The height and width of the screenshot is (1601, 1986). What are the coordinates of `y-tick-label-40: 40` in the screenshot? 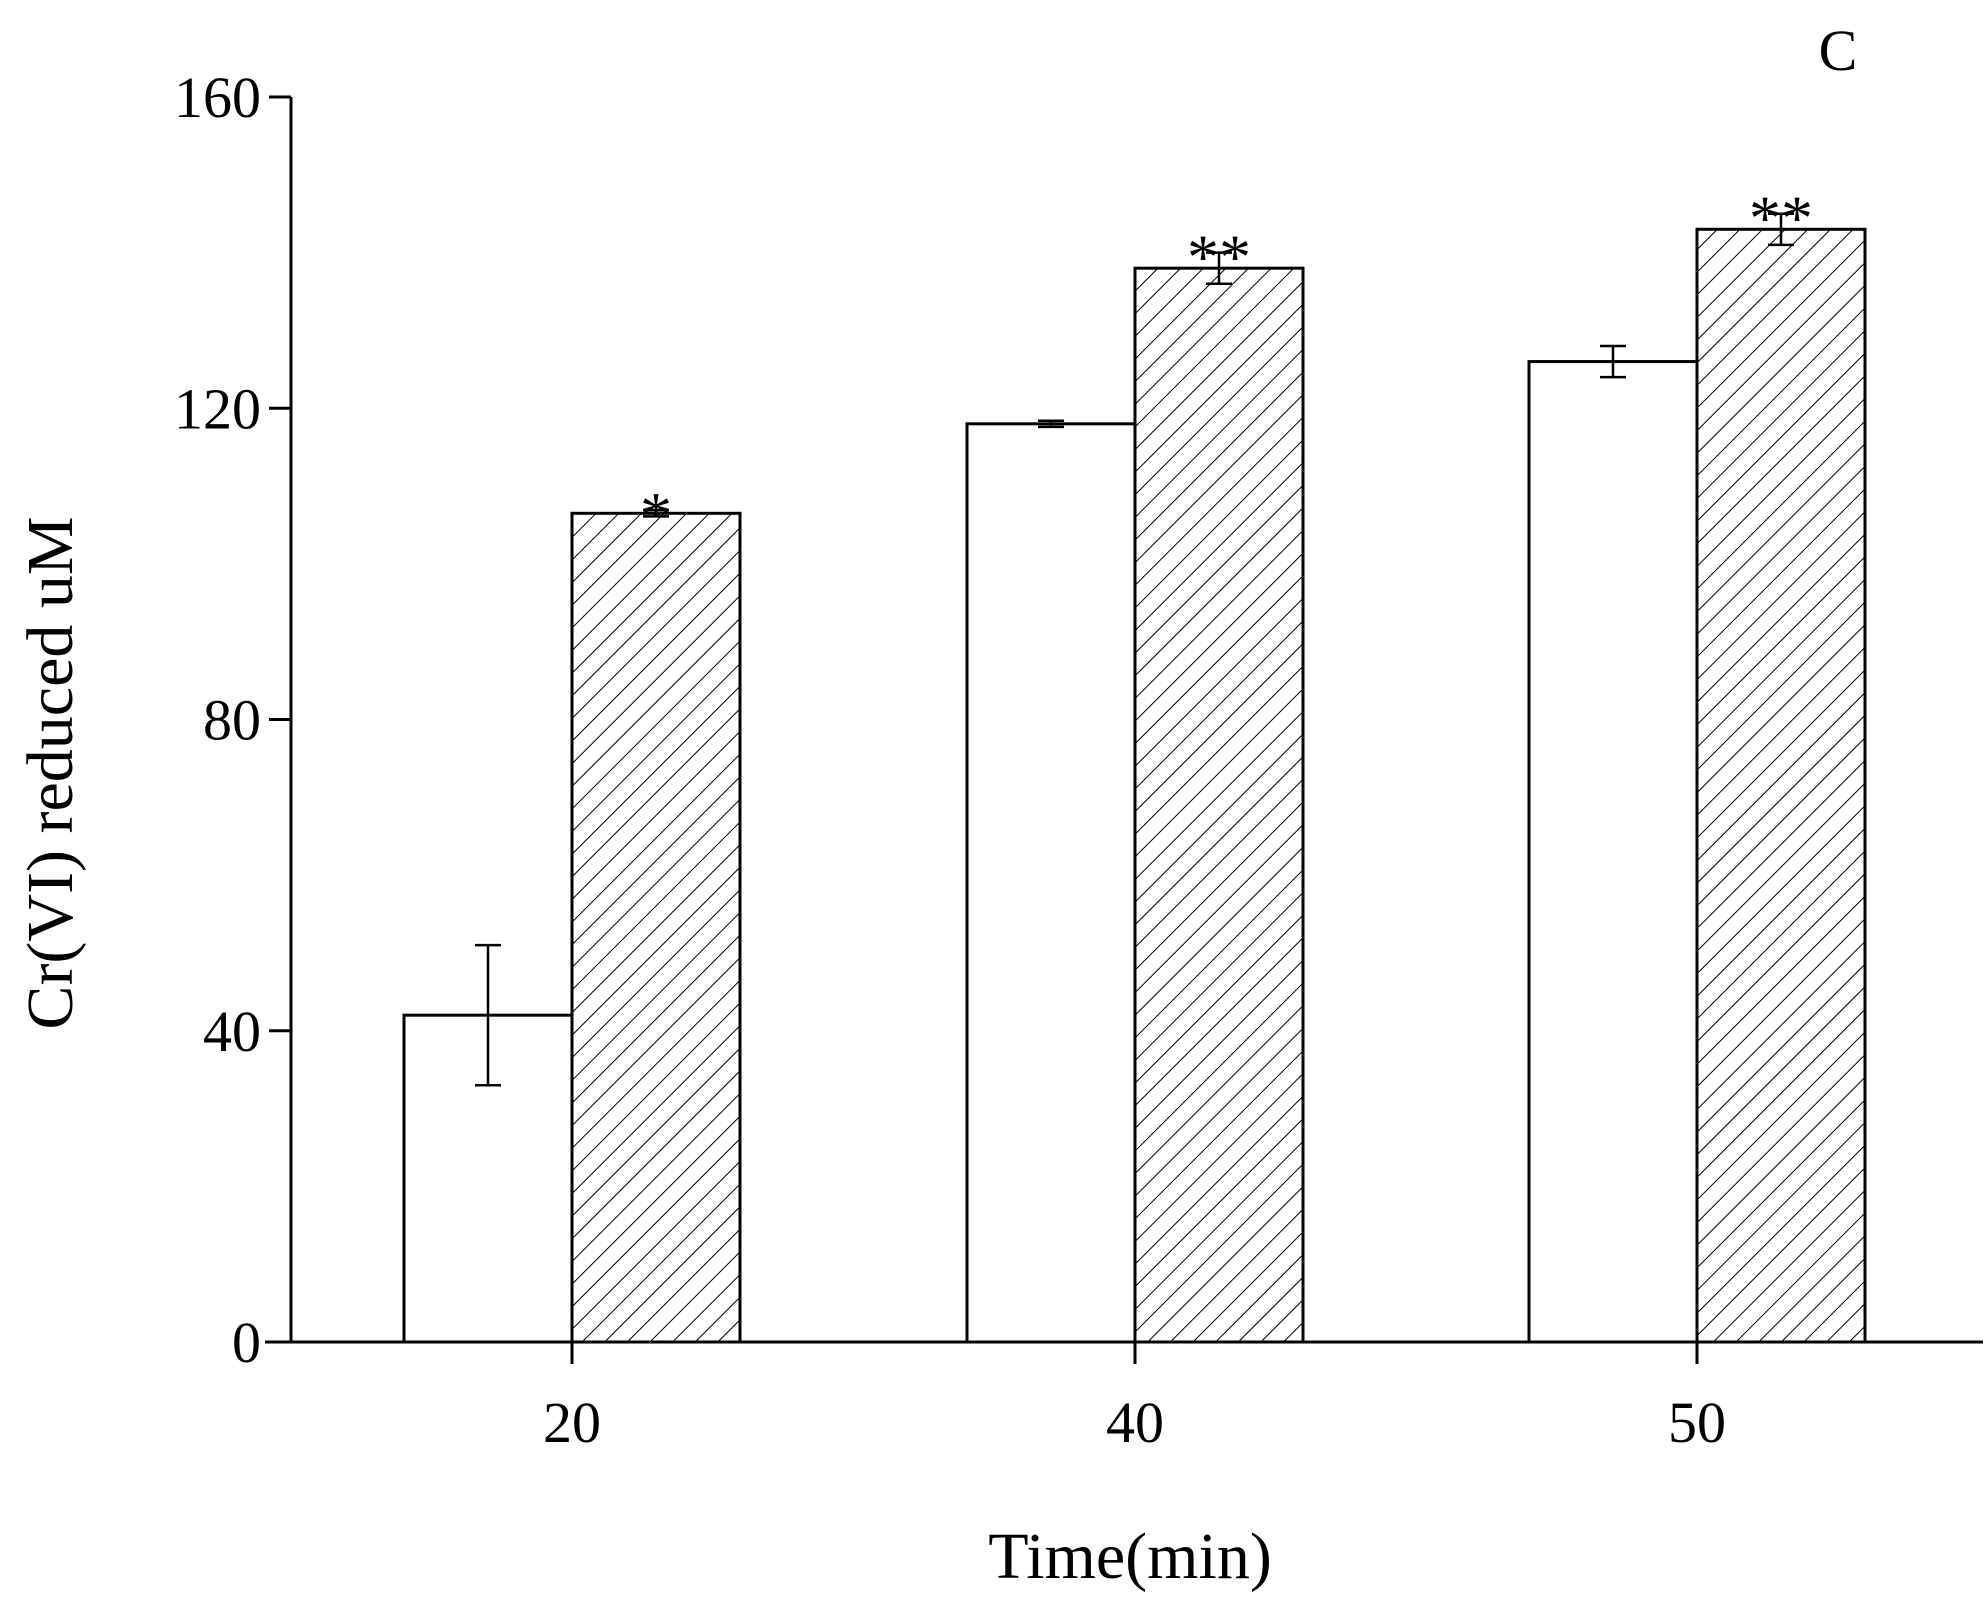 It's located at (232, 1031).